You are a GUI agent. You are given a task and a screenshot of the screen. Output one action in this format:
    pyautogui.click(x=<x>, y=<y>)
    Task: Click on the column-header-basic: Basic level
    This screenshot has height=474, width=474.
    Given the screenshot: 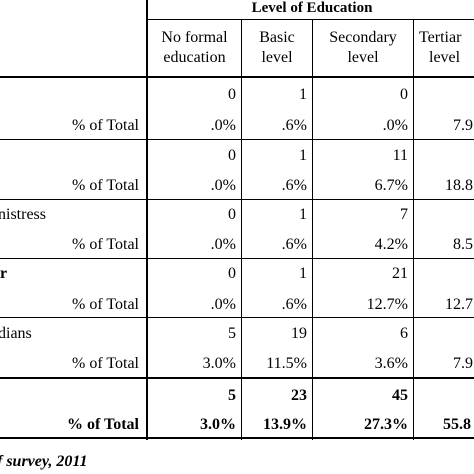 What is the action you would take?
    pyautogui.click(x=277, y=48)
    